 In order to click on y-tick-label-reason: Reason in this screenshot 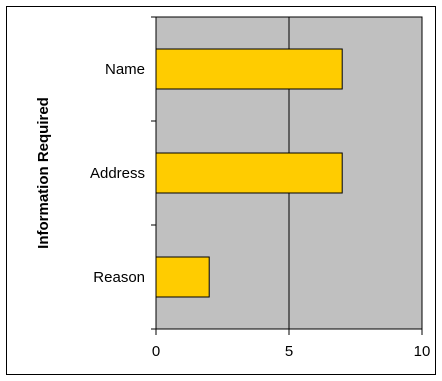, I will do `click(119, 277)`.